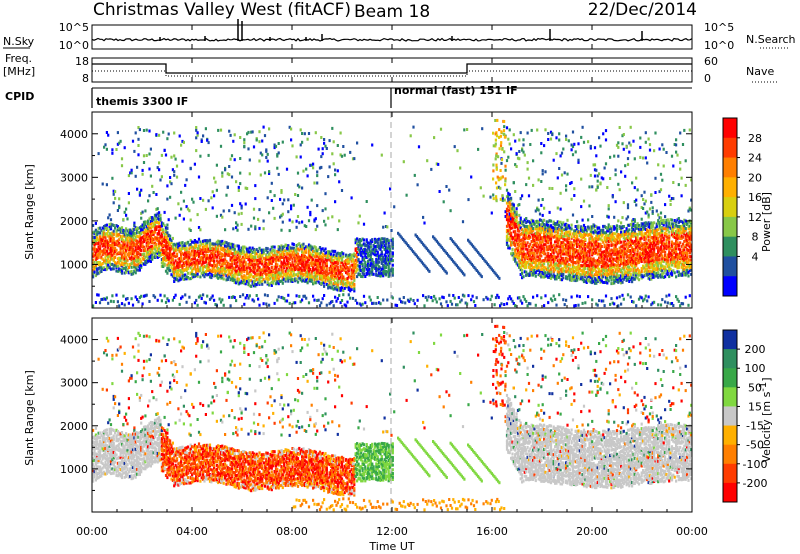  I want to click on nave-tick-bottom: 0, so click(707, 78).